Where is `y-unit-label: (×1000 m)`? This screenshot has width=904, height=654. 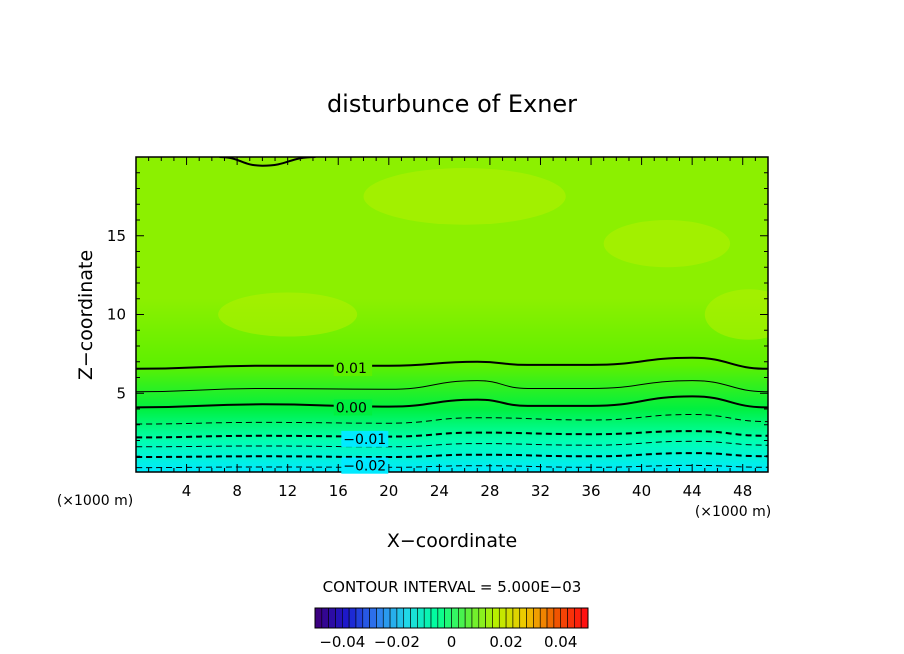
y-unit-label: (×1000 m) is located at coordinates (95, 501).